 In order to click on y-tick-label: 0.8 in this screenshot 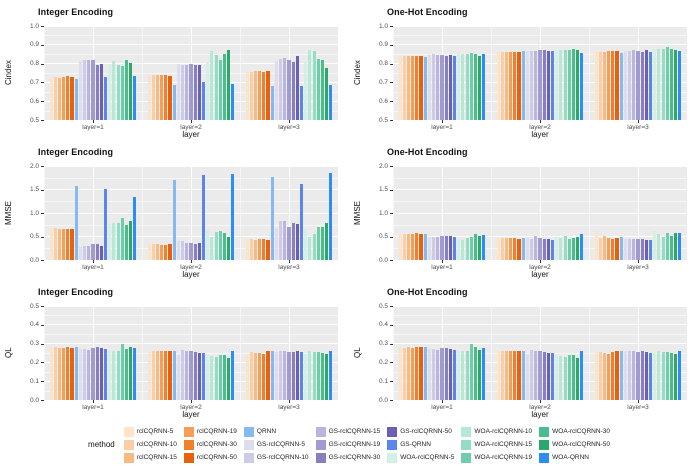, I will do `click(34, 64)`.